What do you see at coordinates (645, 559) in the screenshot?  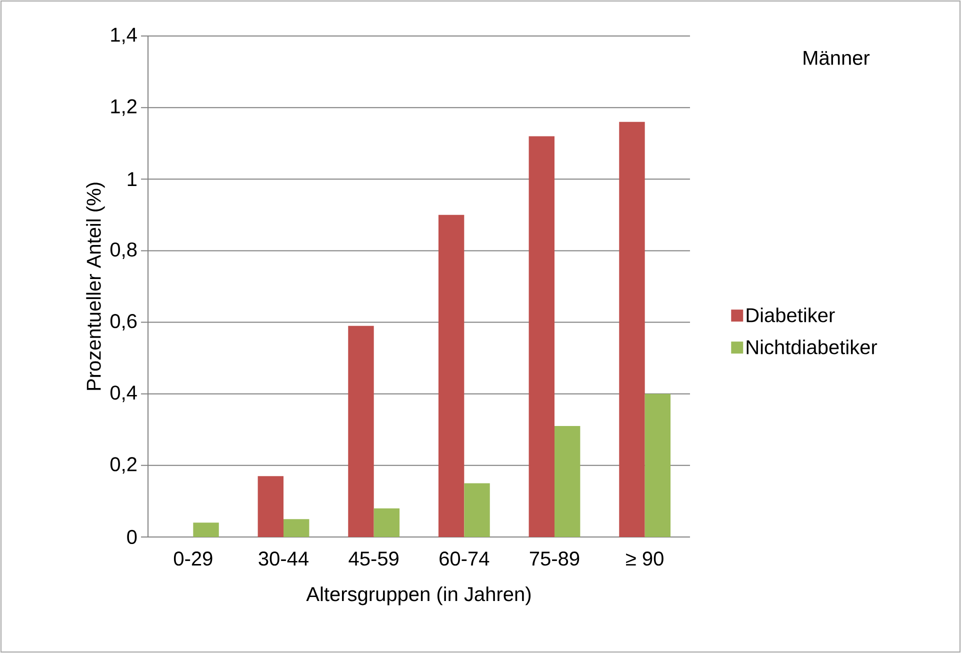 I see `x-tick-label: ≥ 90` at bounding box center [645, 559].